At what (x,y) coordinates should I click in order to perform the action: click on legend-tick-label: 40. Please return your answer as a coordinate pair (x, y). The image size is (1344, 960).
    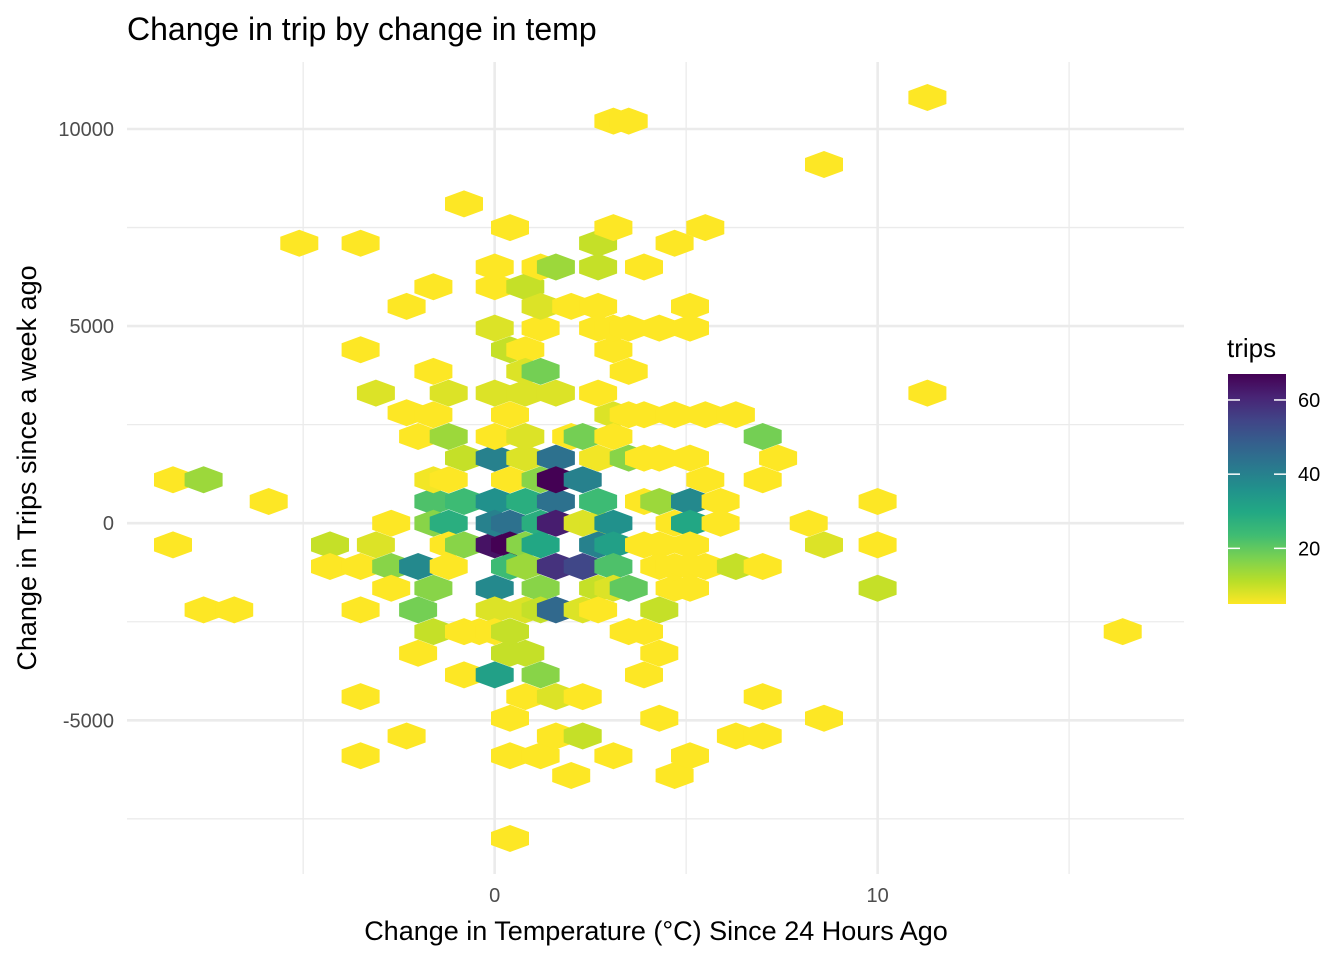
    Looking at the image, I should click on (1309, 475).